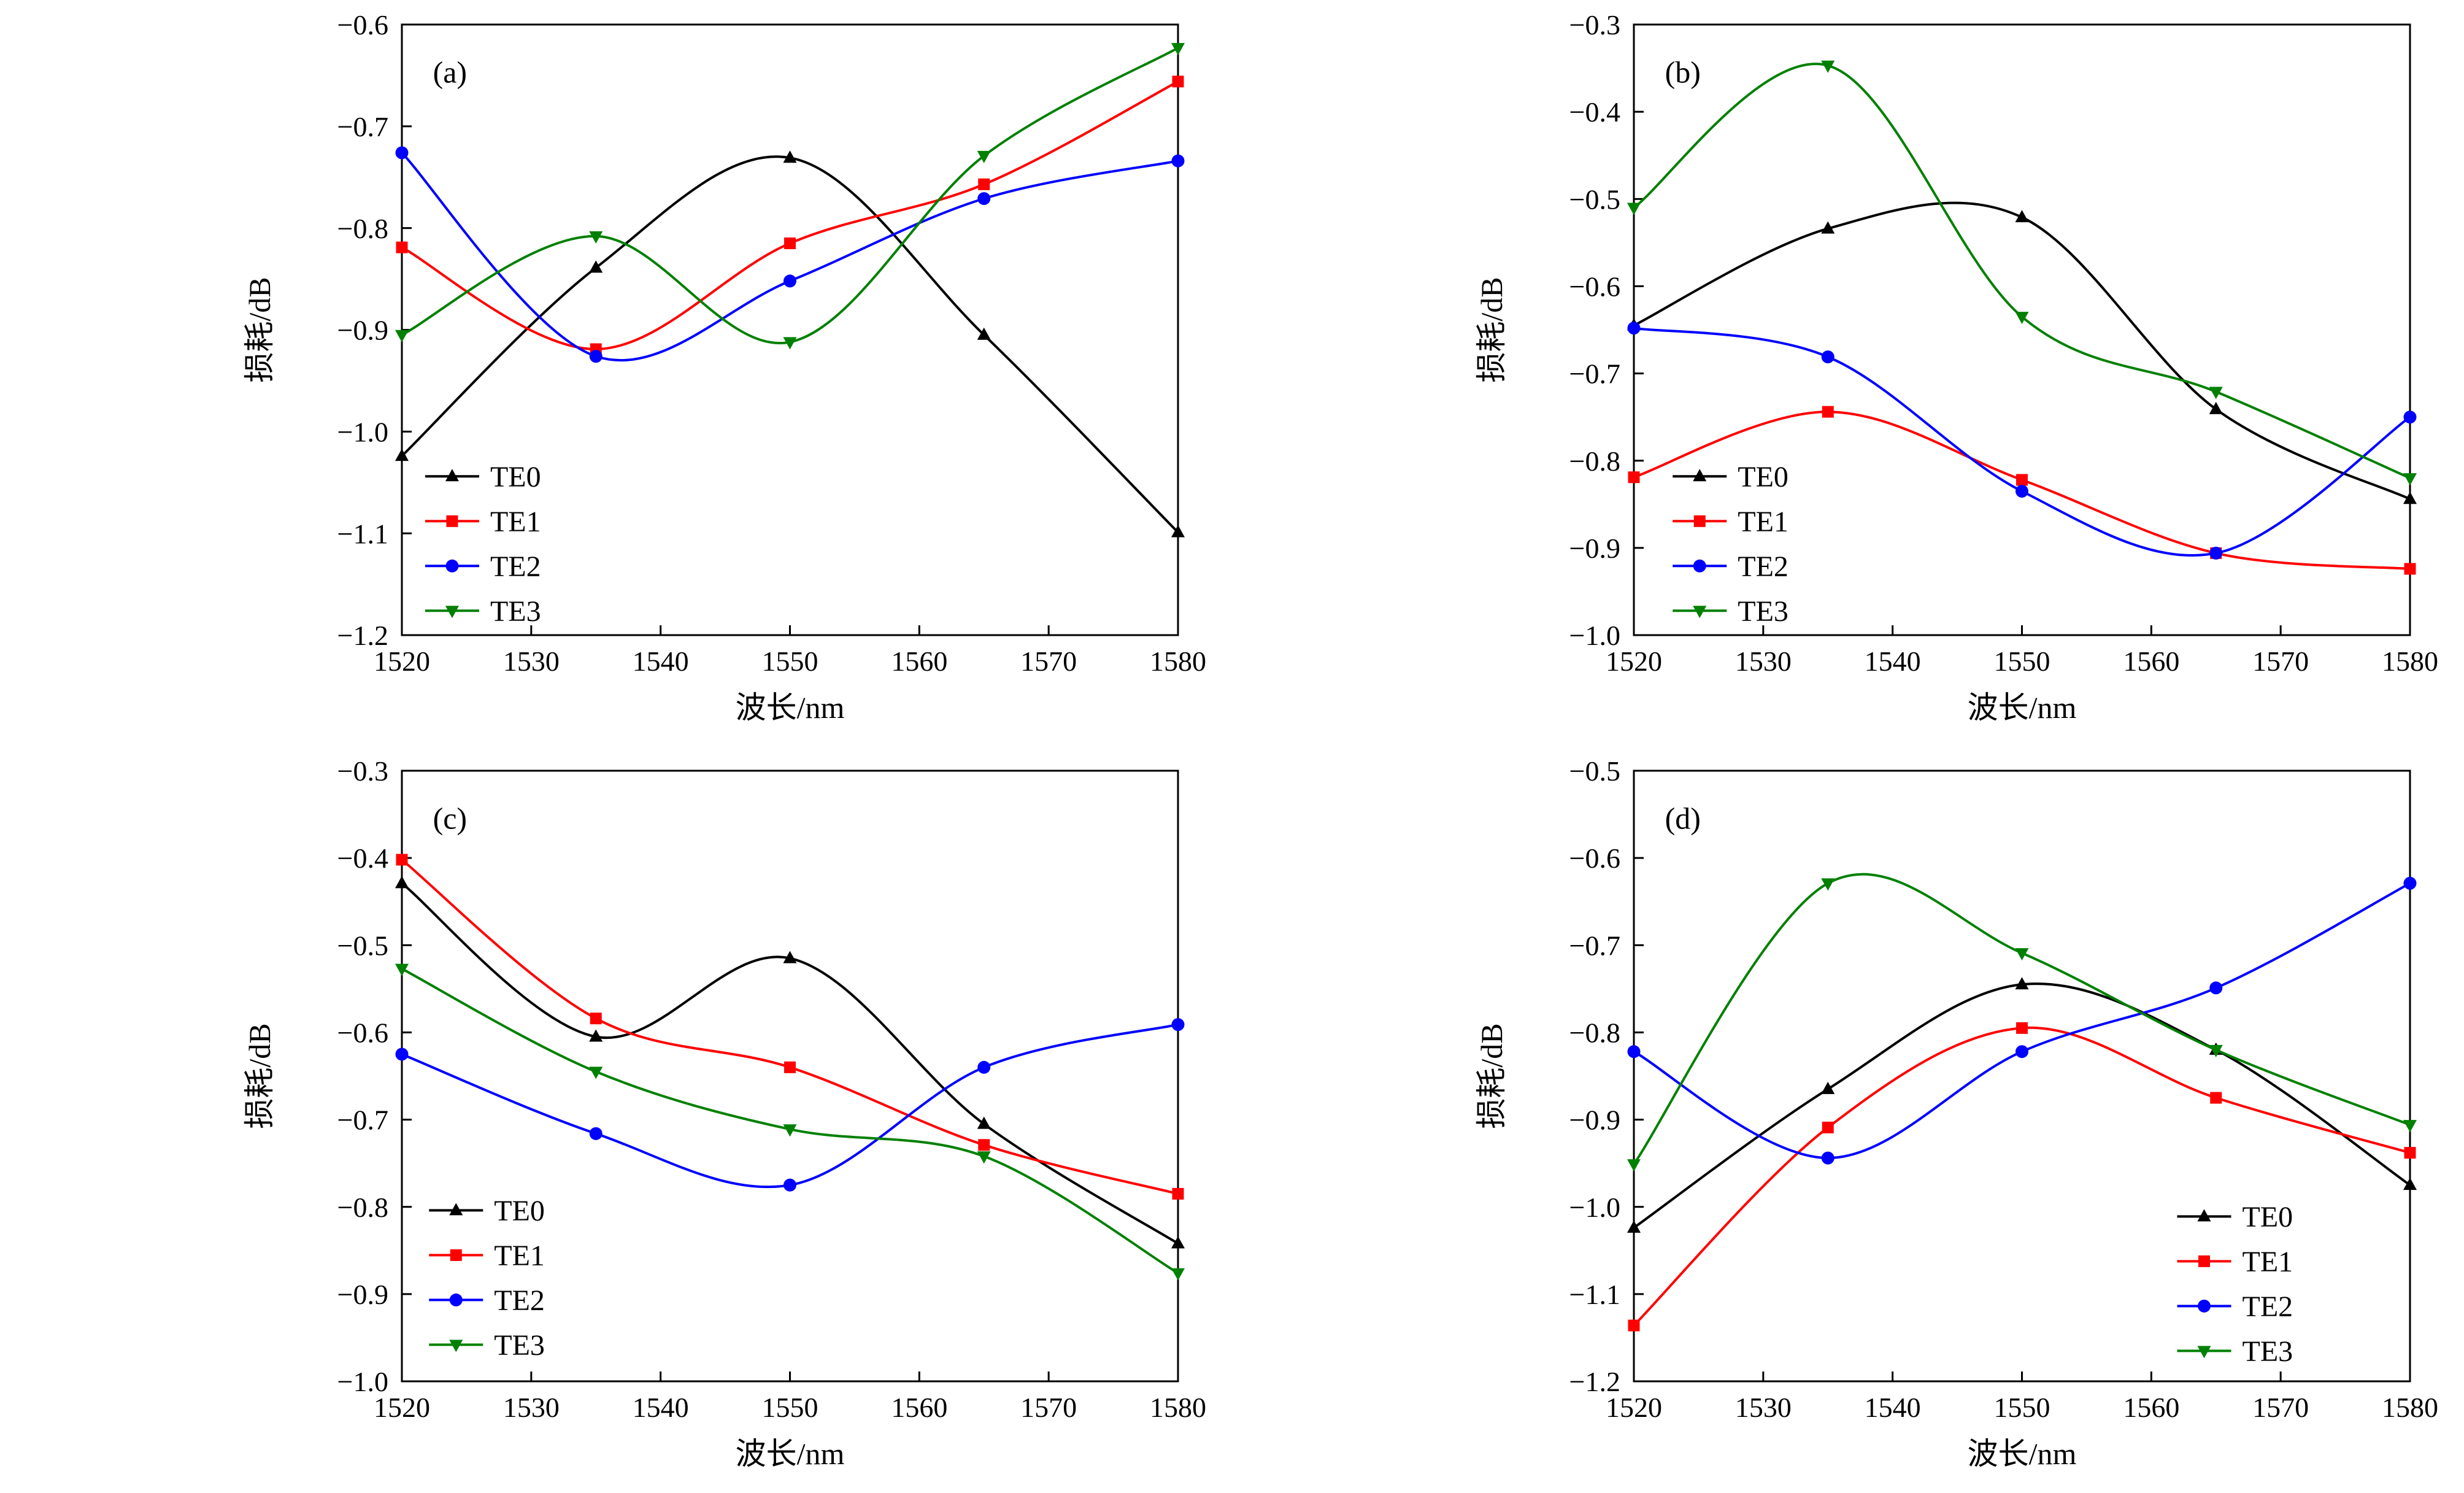  I want to click on panel-label: (b), so click(1683, 72).